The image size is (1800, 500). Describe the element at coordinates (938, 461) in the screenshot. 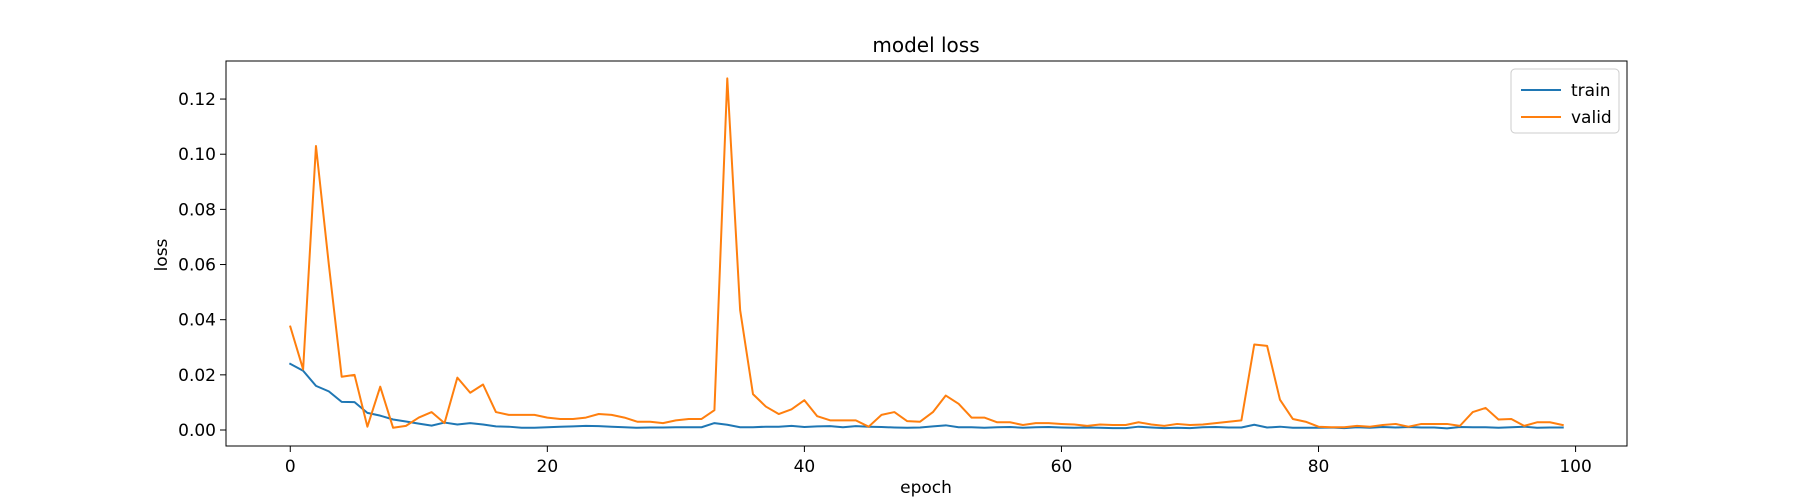

I see `x-axis: 0 20 40 60 80 100` at that location.